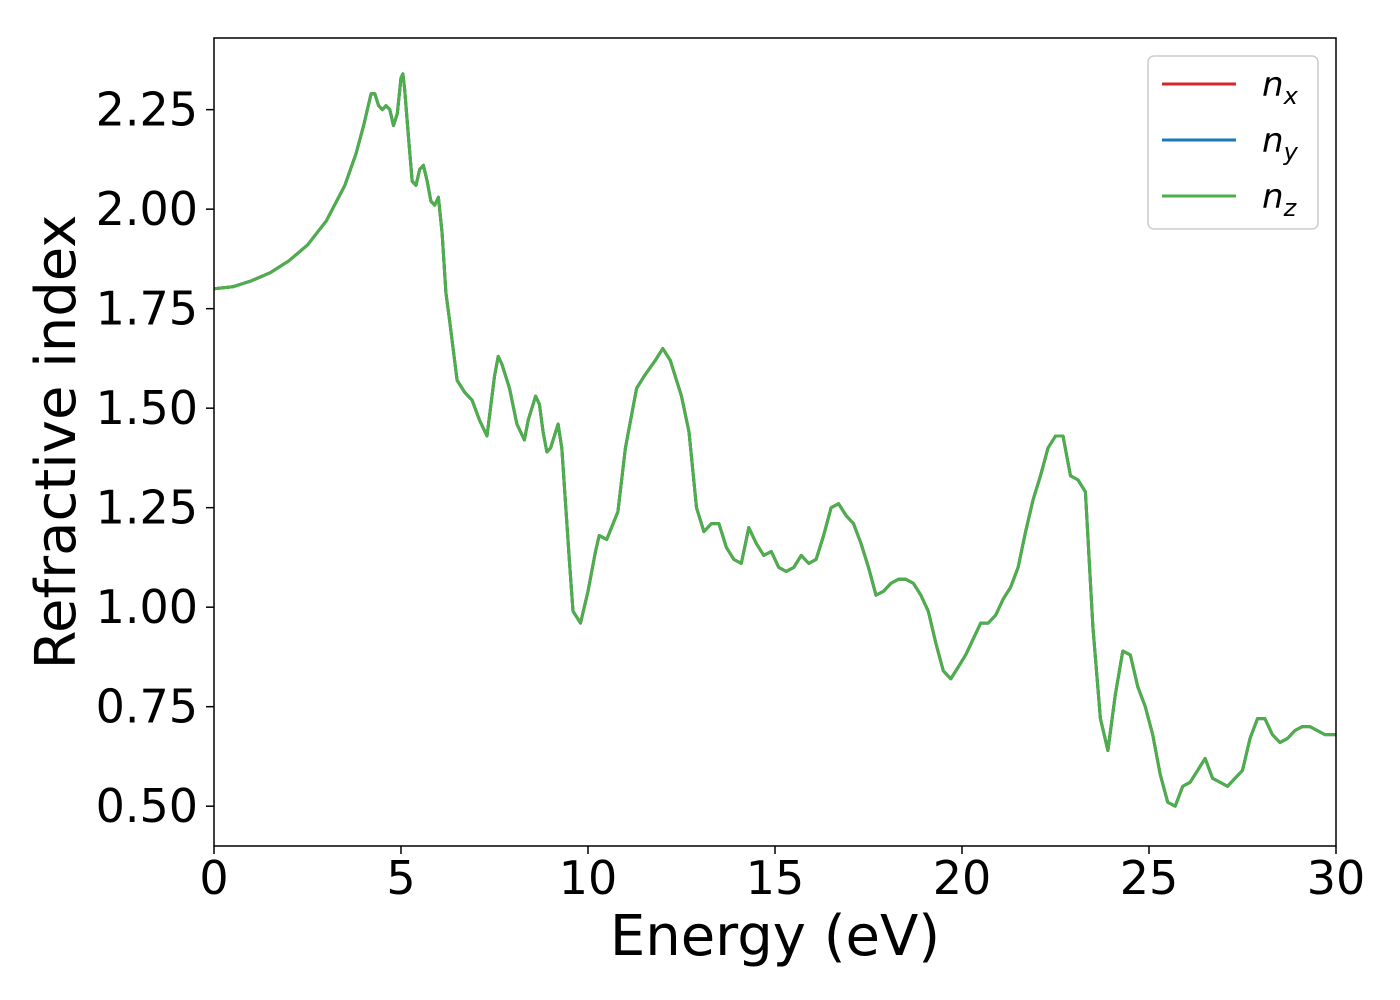 This screenshot has width=1400, height=1000. I want to click on x-tick-label: 5, so click(400, 878).